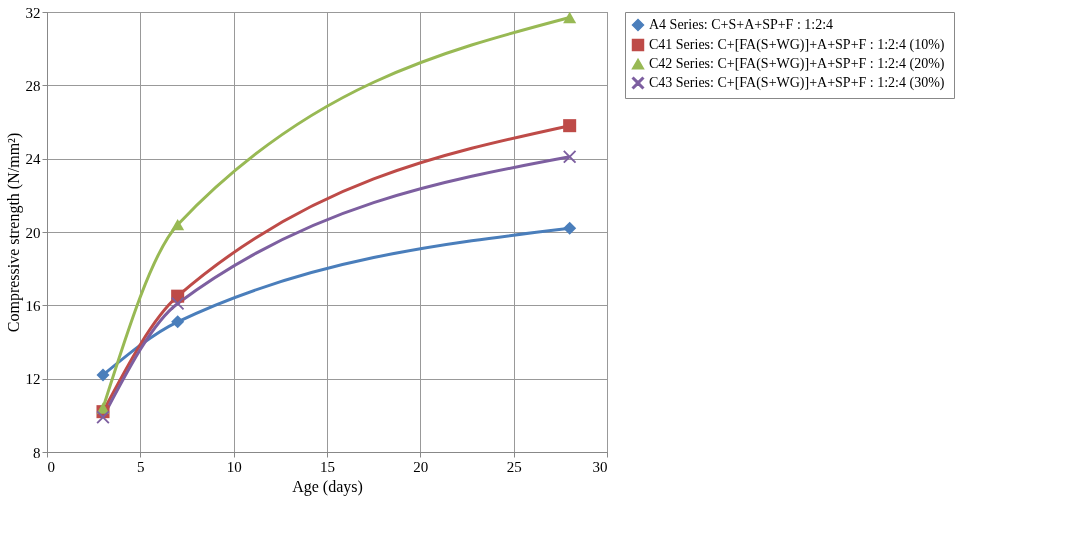 This screenshot has width=1068, height=537. I want to click on legend-label: C43 Series: C+[FA(S+WG)]+A+SP+F : 1:2:4 (30%), so click(797, 83).